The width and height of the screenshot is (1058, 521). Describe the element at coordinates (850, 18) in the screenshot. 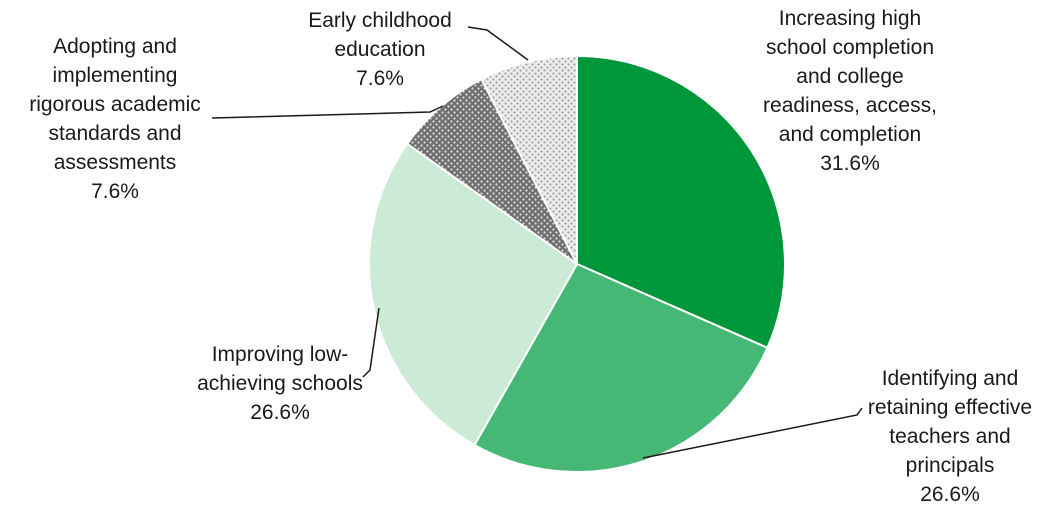

I see `slice-label-line: Increasing high` at that location.